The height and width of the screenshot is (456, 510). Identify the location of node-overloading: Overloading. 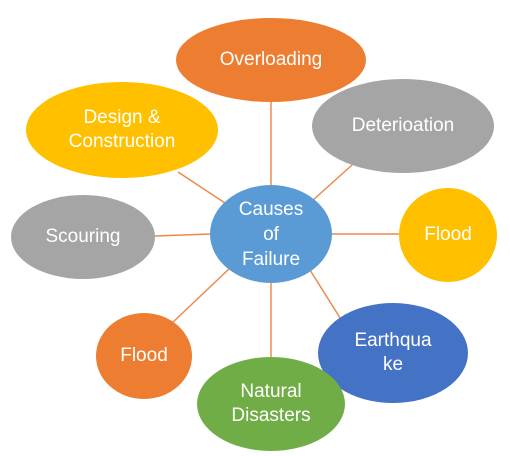
(271, 60).